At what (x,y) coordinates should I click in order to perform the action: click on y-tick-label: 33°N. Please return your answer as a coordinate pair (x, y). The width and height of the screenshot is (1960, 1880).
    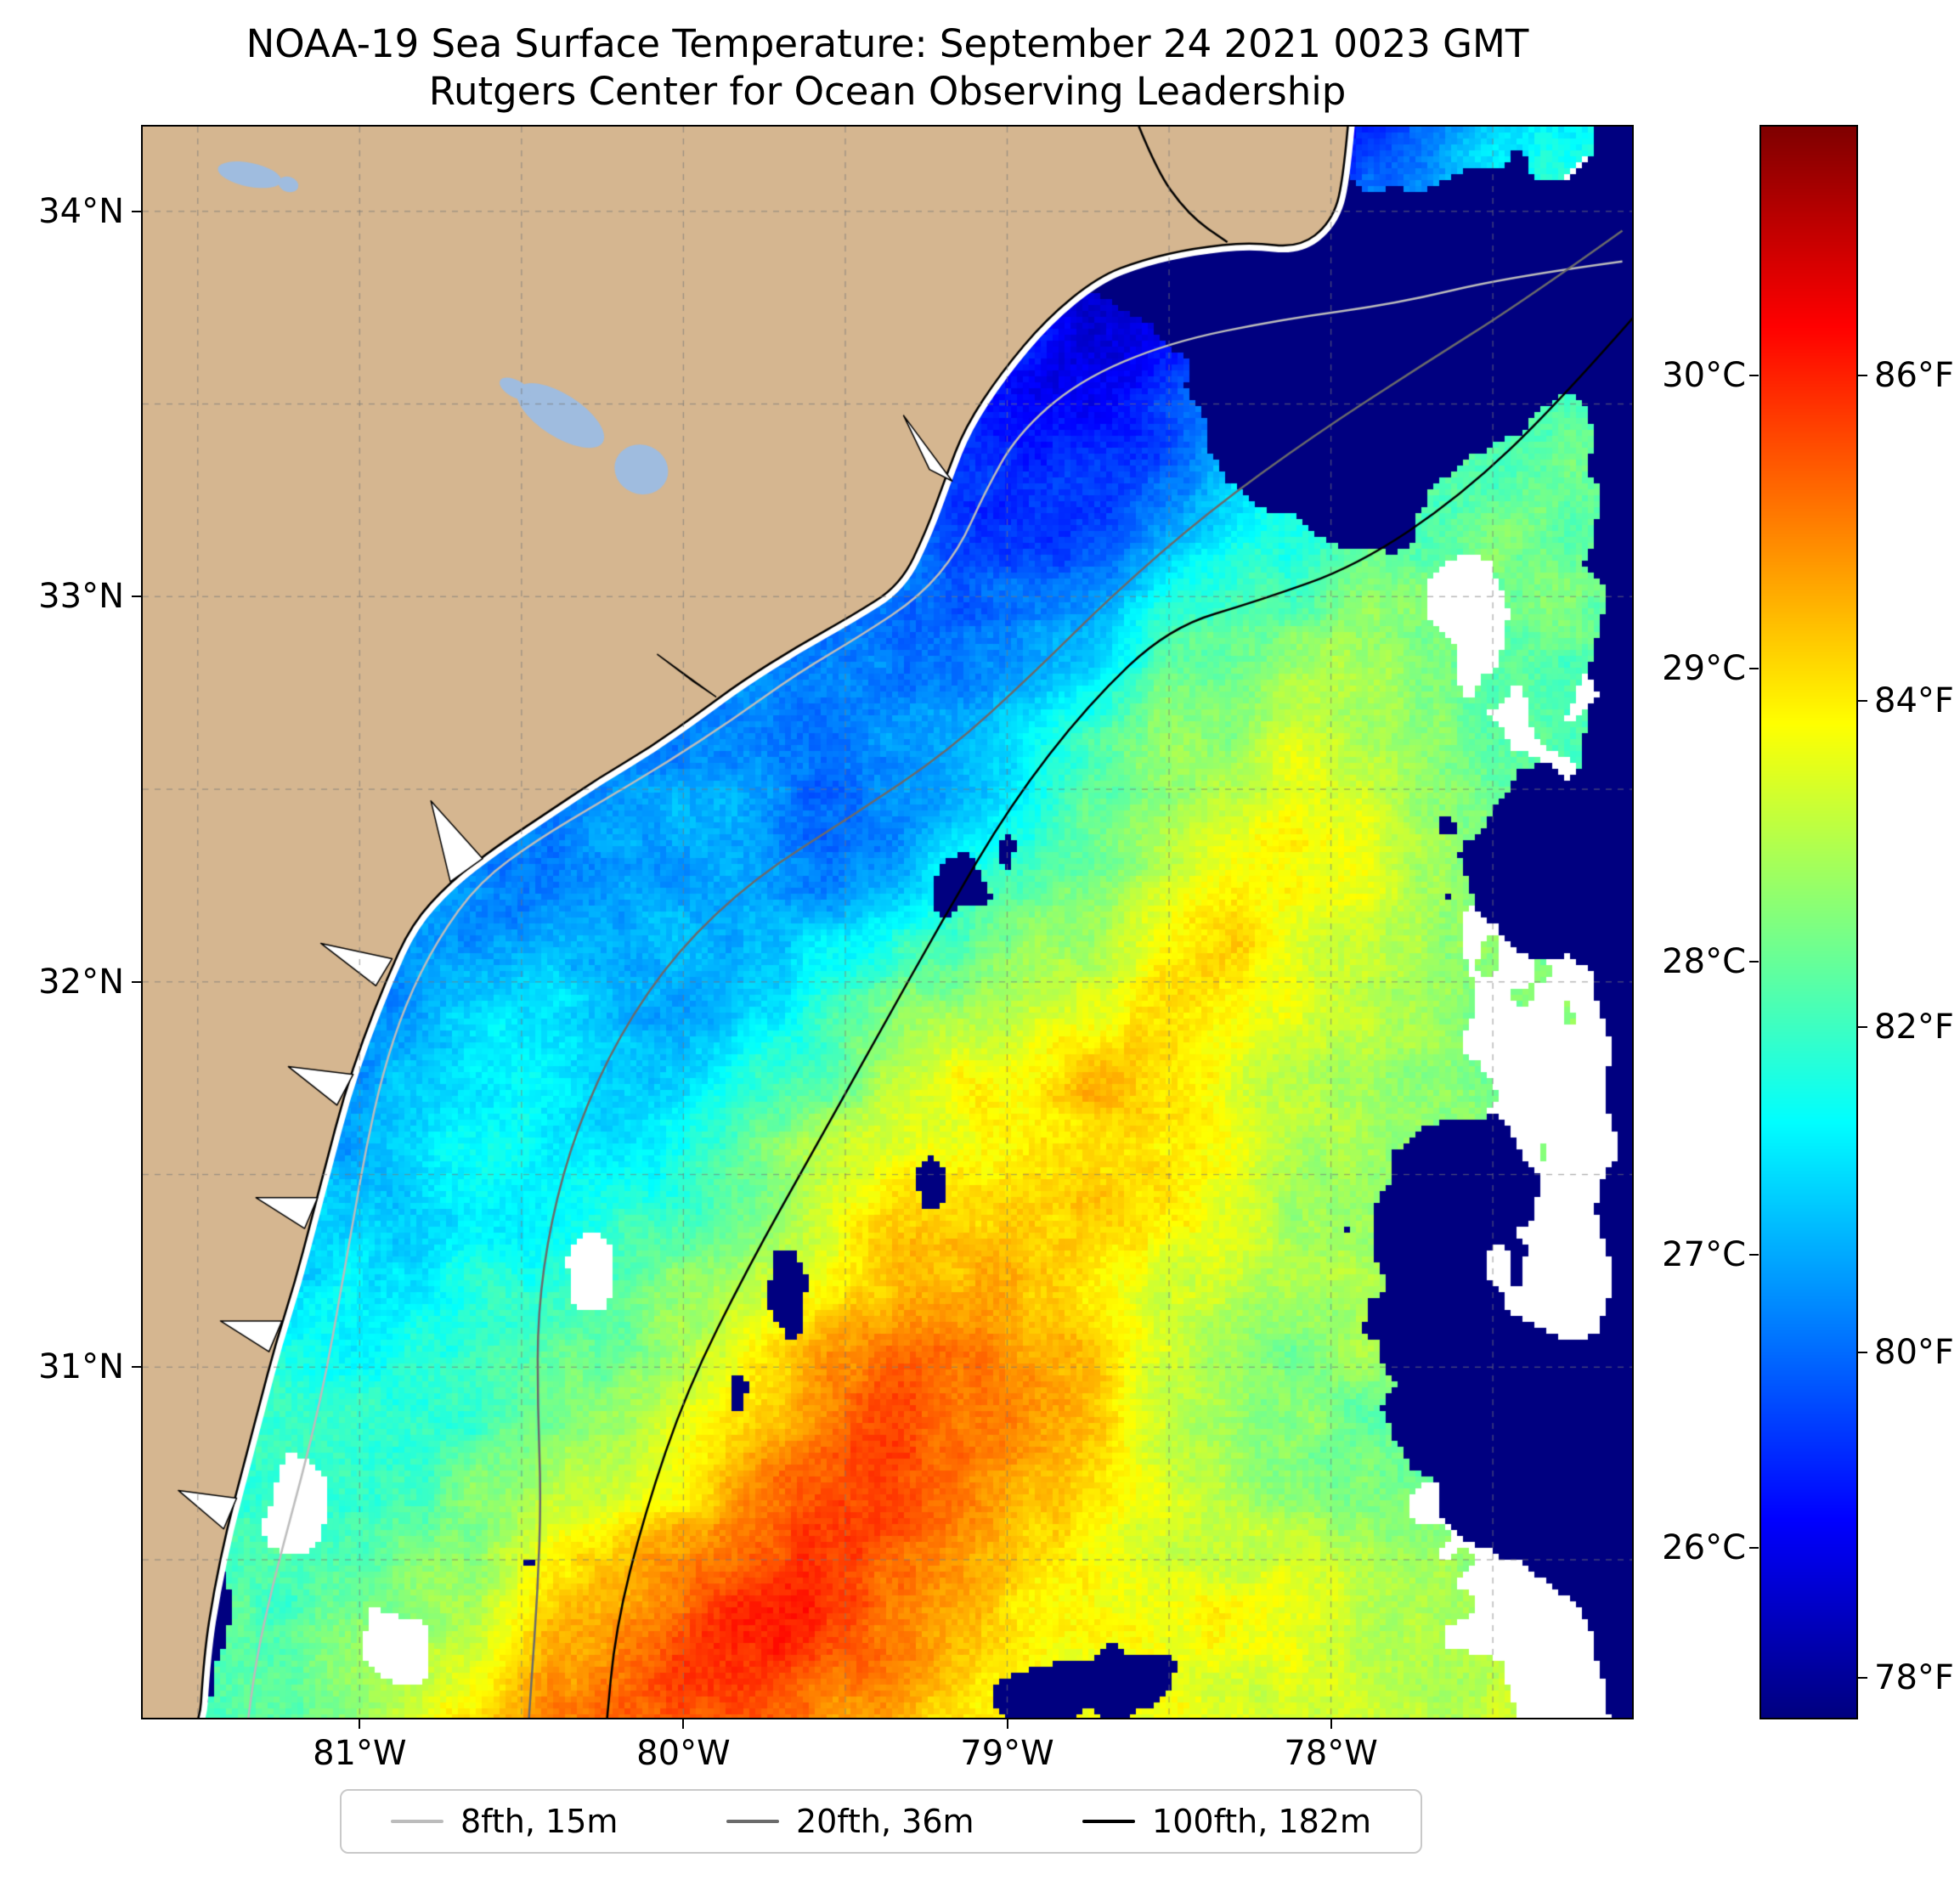
    Looking at the image, I should click on (81, 597).